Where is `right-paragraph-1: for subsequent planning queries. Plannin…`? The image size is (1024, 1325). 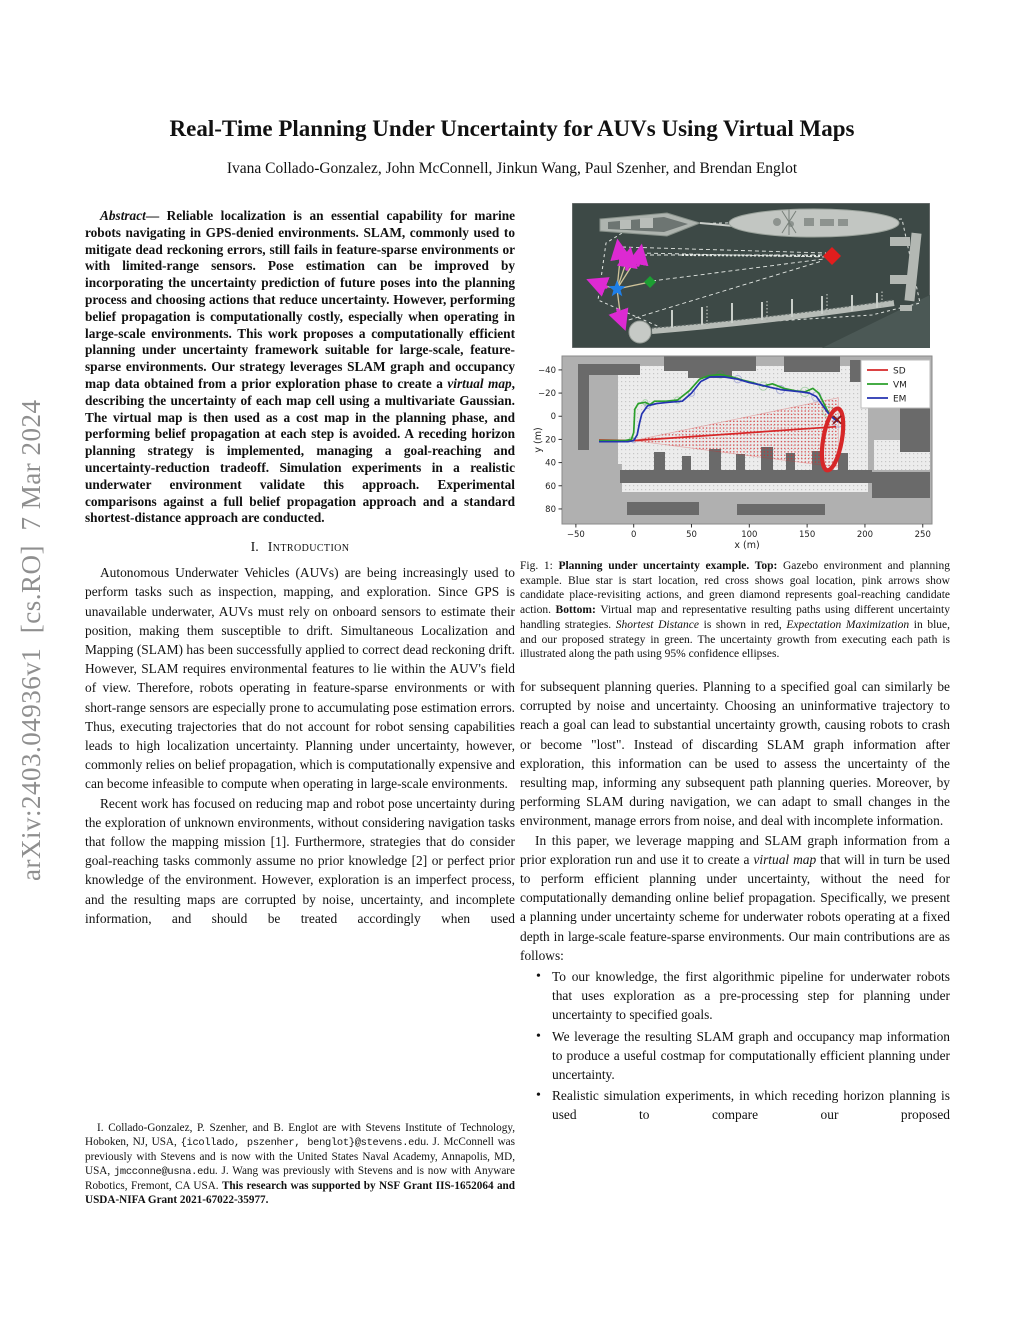
right-paragraph-1: for subsequent planning queries. Plannin… is located at coordinates (735, 753).